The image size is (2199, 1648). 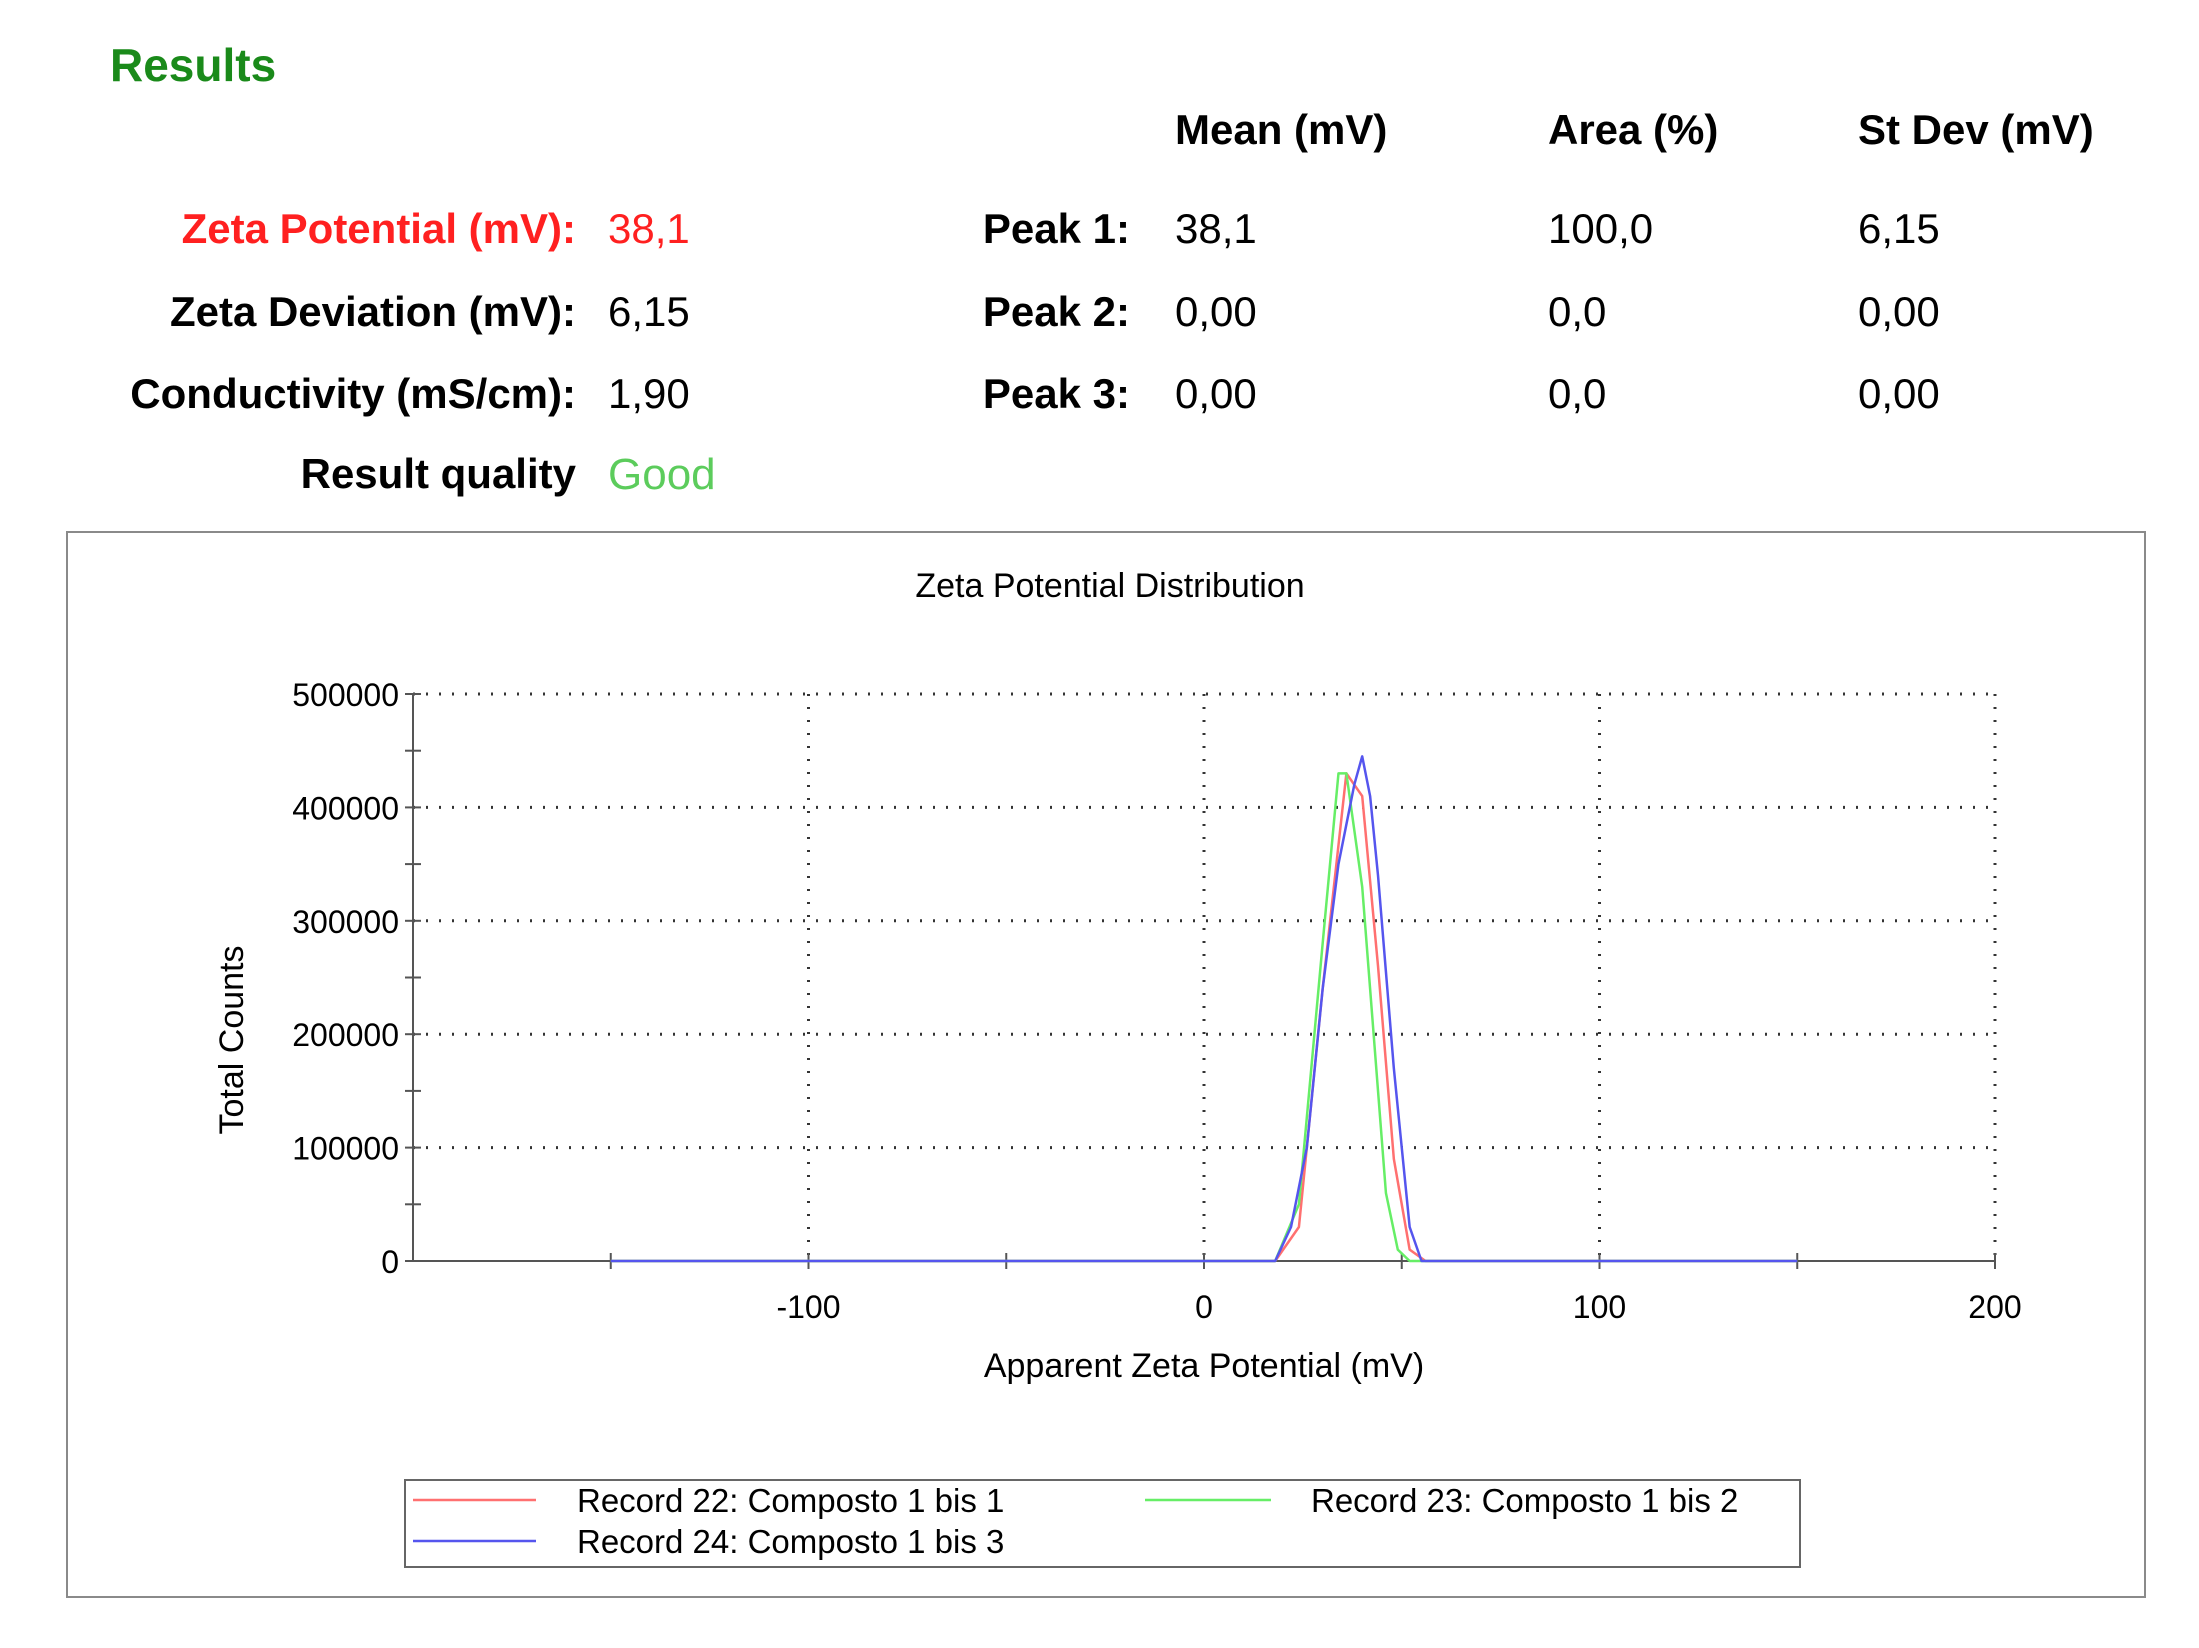 What do you see at coordinates (1204, 1307) in the screenshot?
I see `x-tick-label: 0` at bounding box center [1204, 1307].